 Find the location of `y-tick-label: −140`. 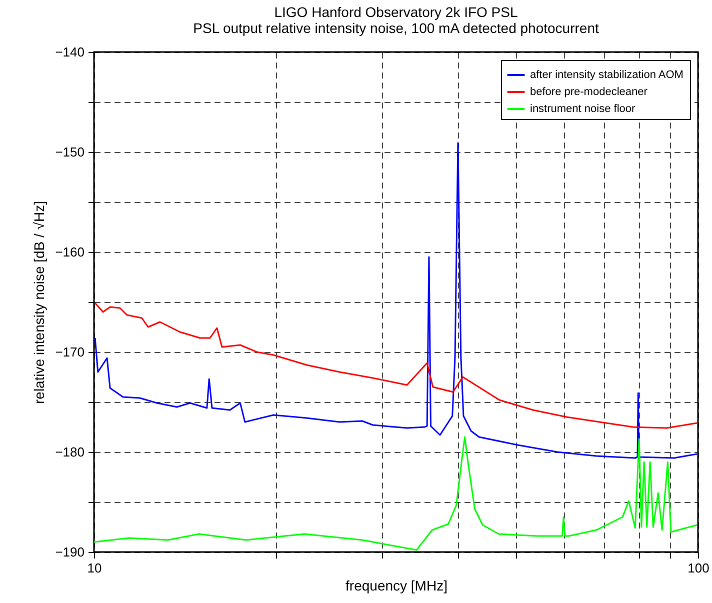

y-tick-label: −140 is located at coordinates (69, 52).